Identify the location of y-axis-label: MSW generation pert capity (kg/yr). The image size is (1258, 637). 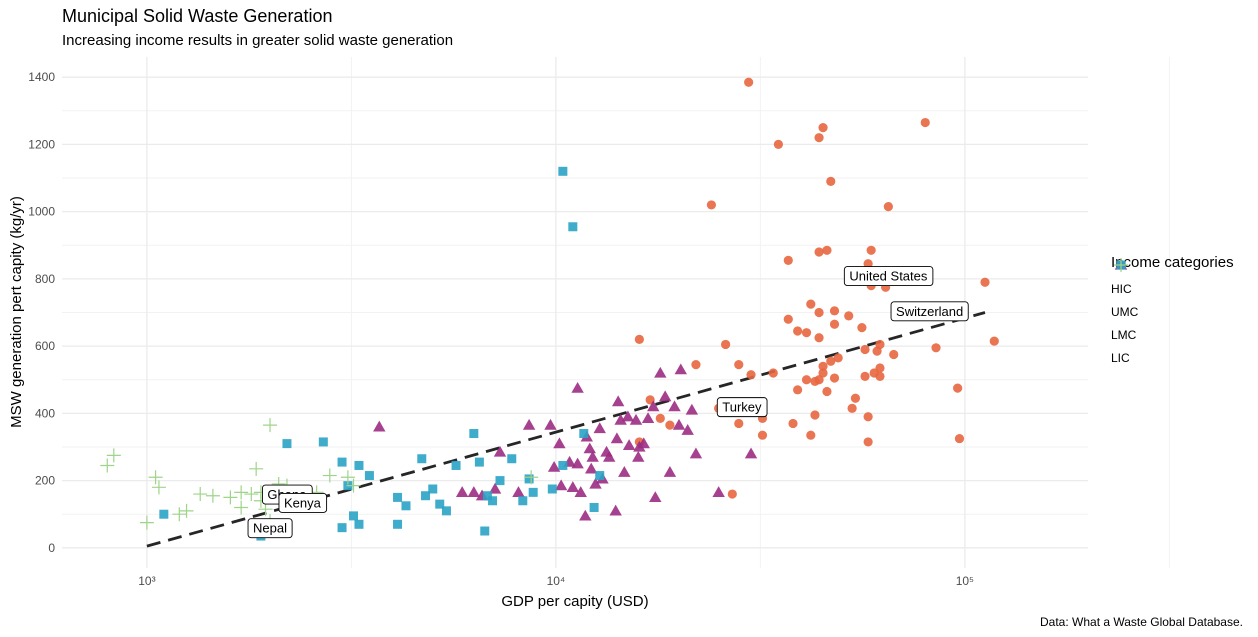
(16, 312).